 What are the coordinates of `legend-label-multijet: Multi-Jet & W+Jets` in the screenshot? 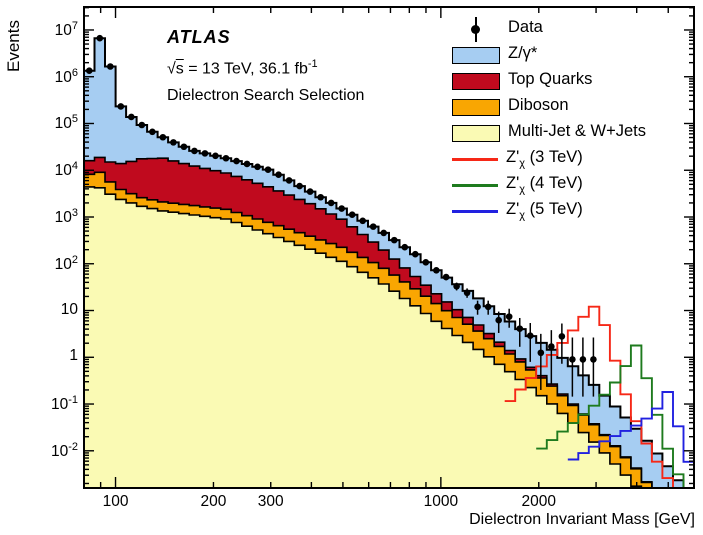 It's located at (577, 131).